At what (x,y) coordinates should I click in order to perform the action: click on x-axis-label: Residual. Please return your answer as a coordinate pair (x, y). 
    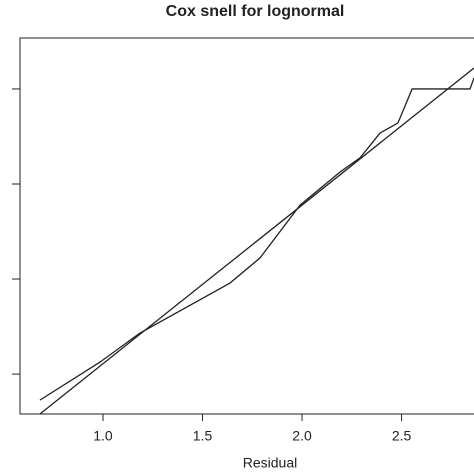
    Looking at the image, I should click on (270, 463).